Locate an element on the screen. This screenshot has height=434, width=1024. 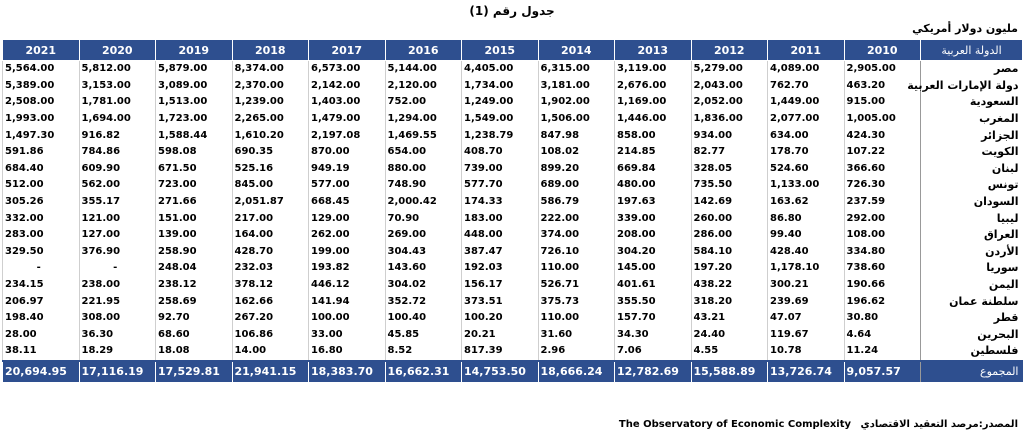
value-cell: 512.00 is located at coordinates (40, 185).